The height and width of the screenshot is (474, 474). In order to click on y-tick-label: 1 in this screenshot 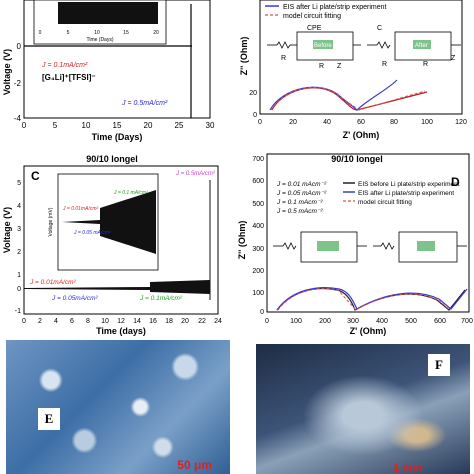, I will do `click(19, 275)`.